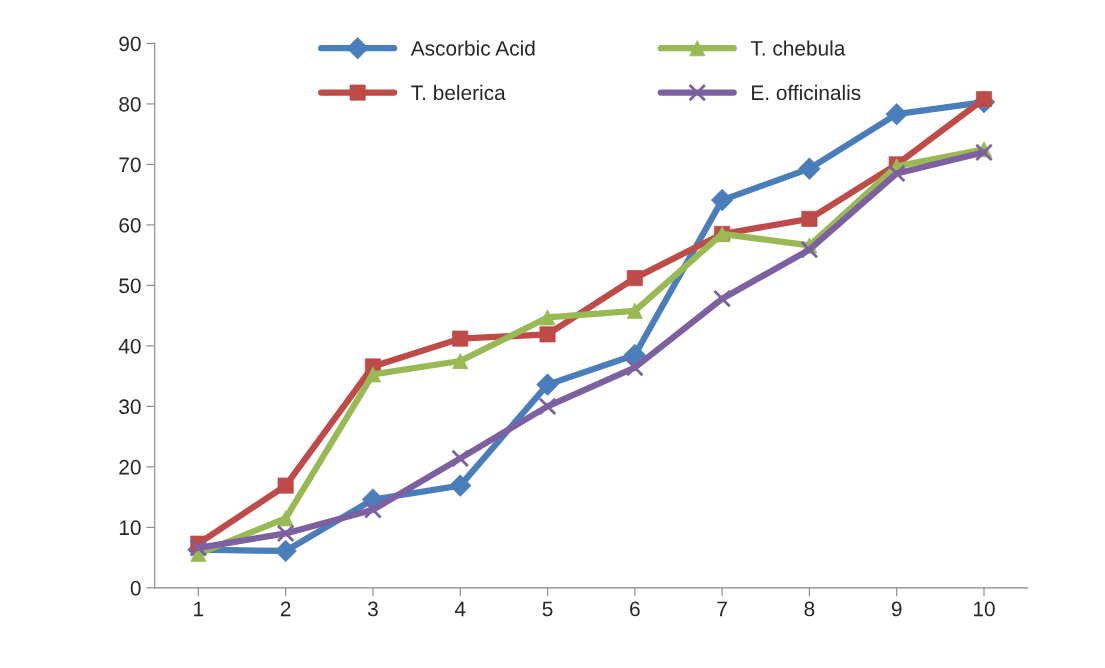  Describe the element at coordinates (472, 48) in the screenshot. I see `legend-label: Ascorbic Acid` at that location.